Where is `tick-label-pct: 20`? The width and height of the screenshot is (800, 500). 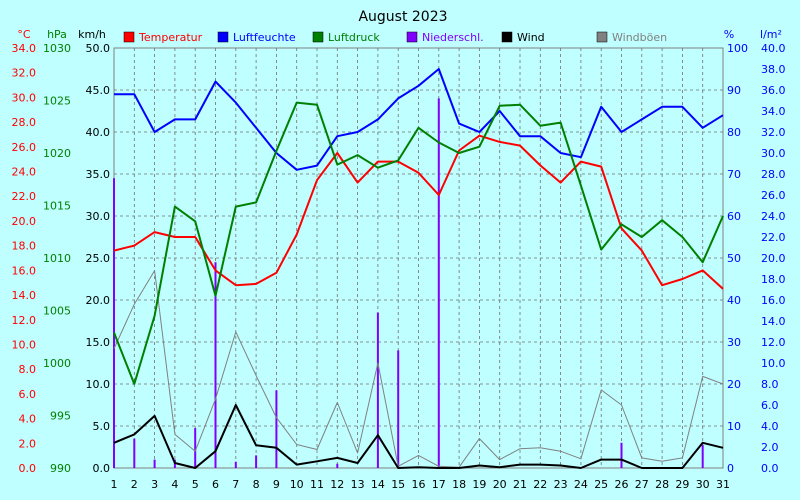 tick-label-pct: 20 is located at coordinates (734, 384).